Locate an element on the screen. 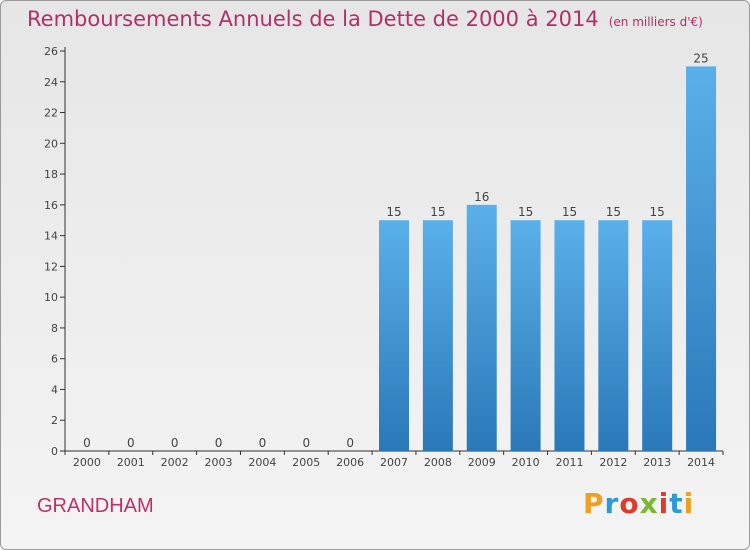  x-tick-label: 2003 is located at coordinates (219, 462).